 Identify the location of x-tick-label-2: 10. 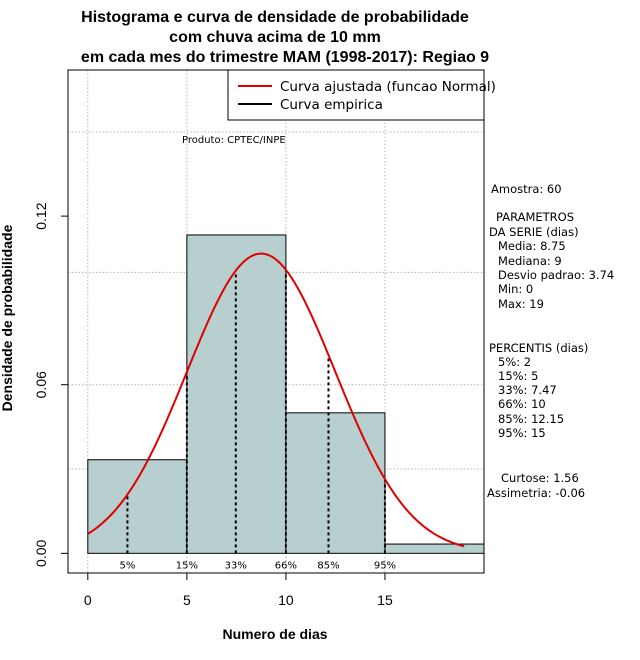
(286, 600).